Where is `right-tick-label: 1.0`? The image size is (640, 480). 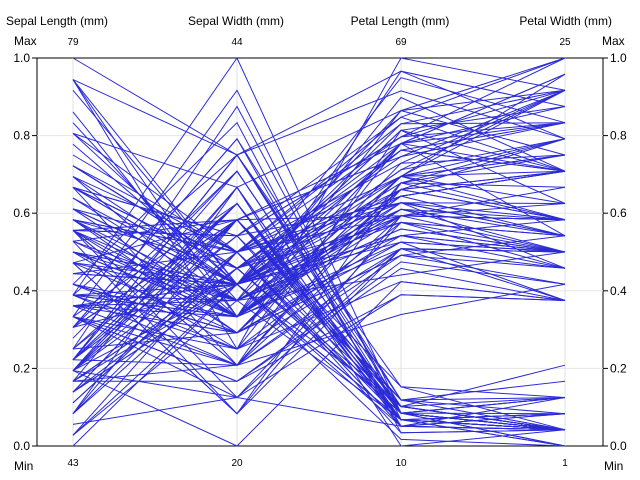 right-tick-label: 1.0 is located at coordinates (618, 58).